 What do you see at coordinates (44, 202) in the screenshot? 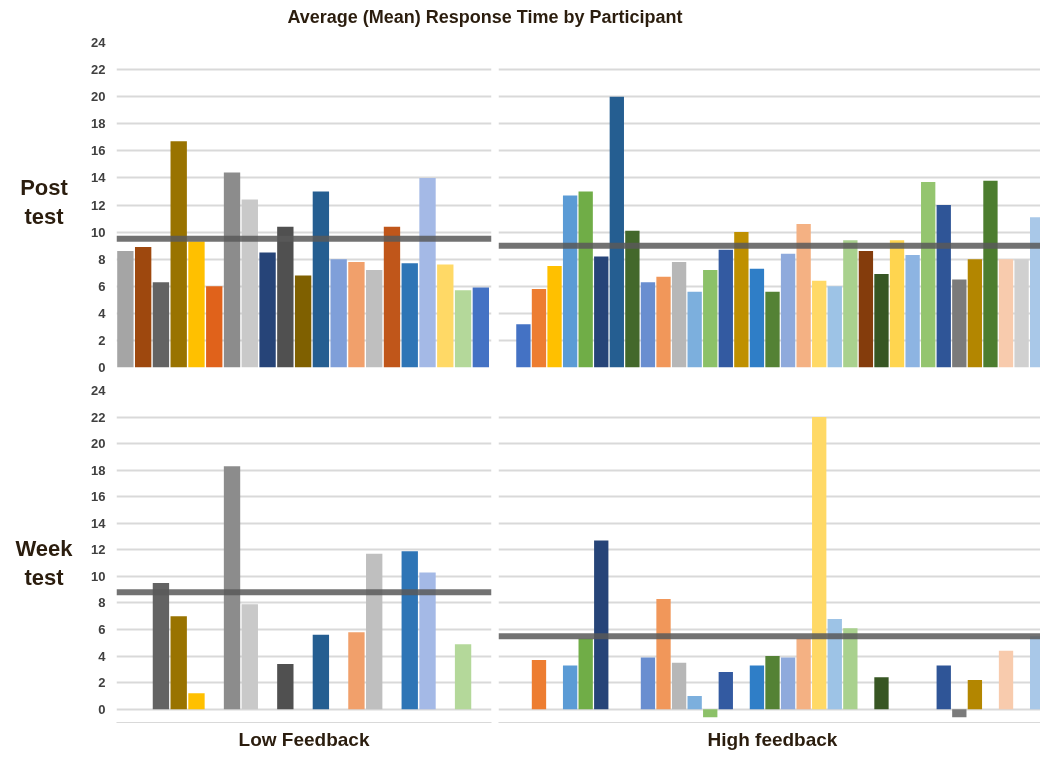
I see `y-axis-title: Post test` at bounding box center [44, 202].